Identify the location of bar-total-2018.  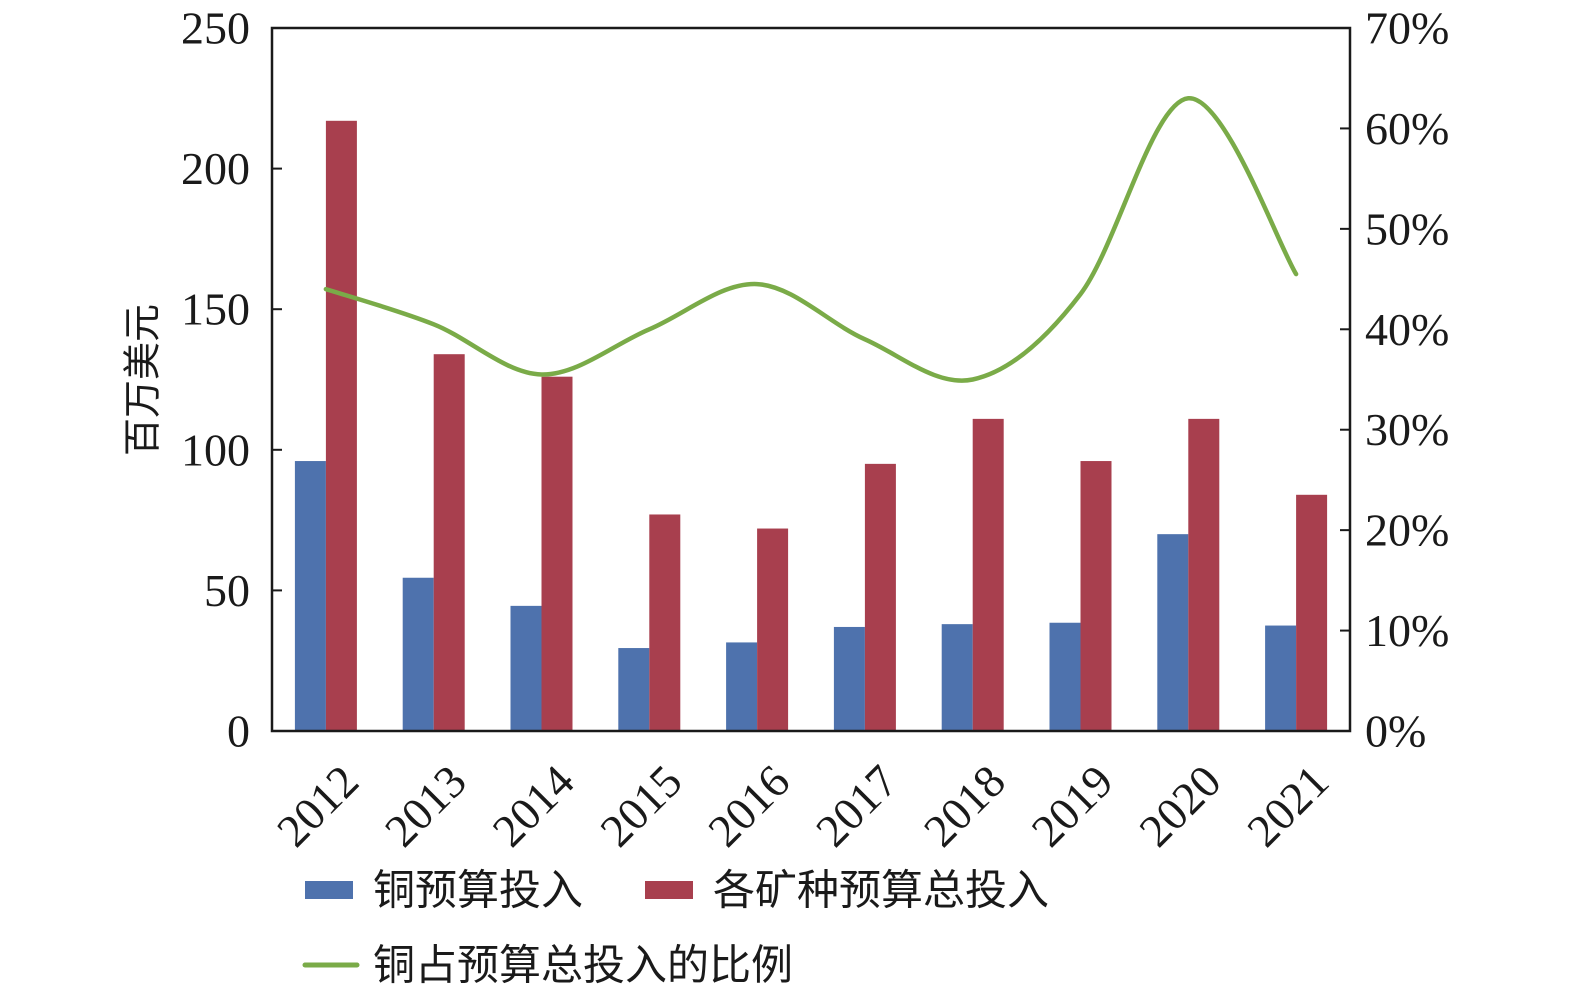
(988, 574).